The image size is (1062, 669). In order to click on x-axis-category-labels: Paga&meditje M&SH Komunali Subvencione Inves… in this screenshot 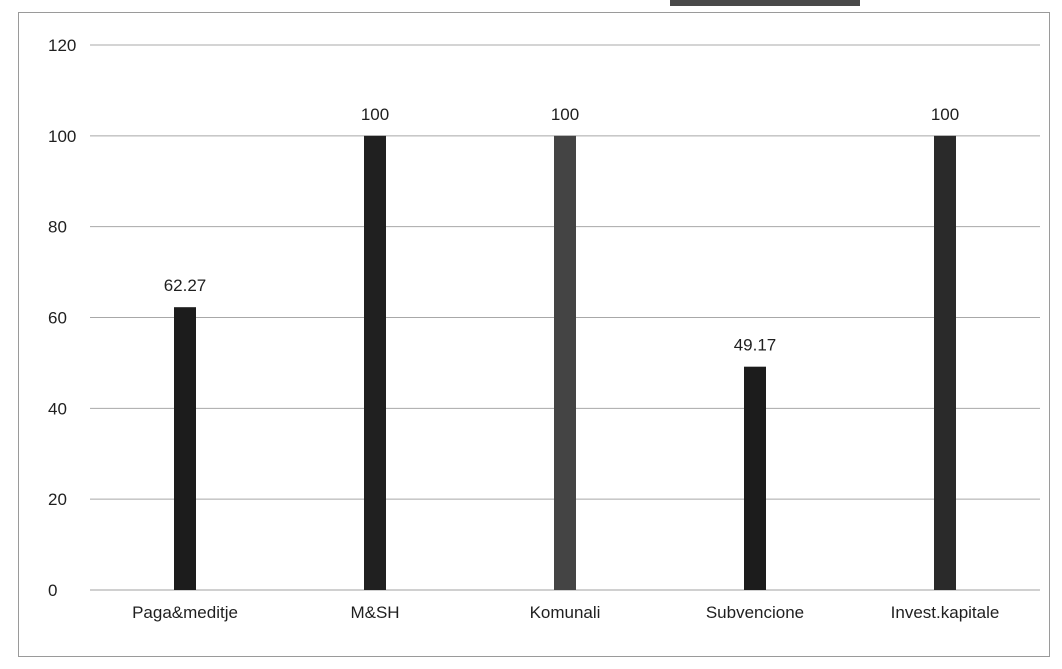, I will do `click(565, 612)`.